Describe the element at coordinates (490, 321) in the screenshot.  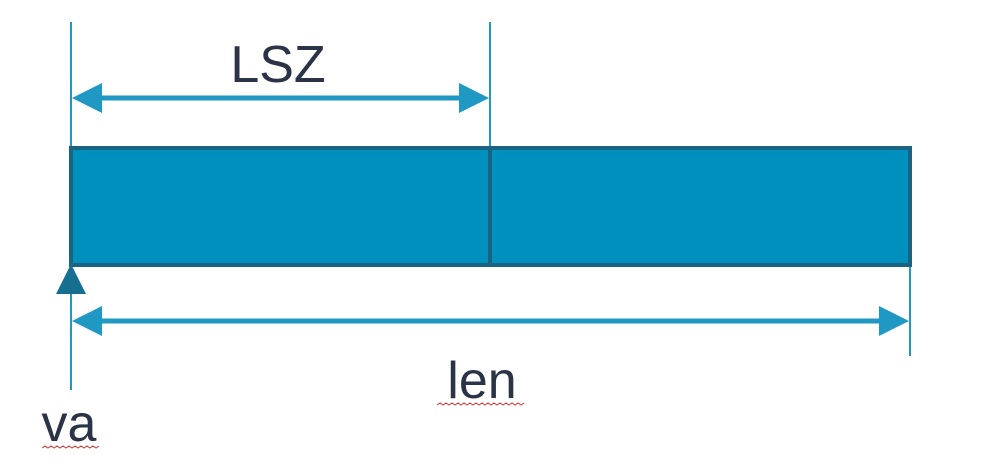
I see `length-dimension-arrow` at that location.